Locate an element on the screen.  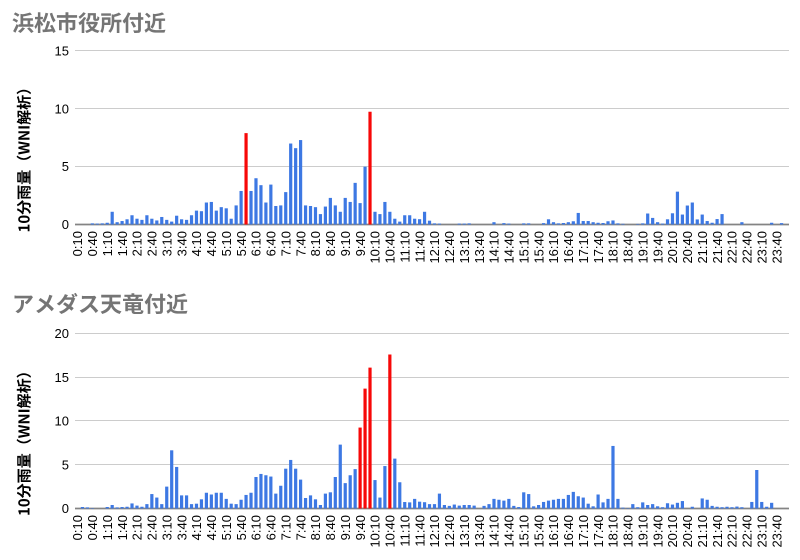
svg-text: 14:40 is located at coordinates (509, 531).